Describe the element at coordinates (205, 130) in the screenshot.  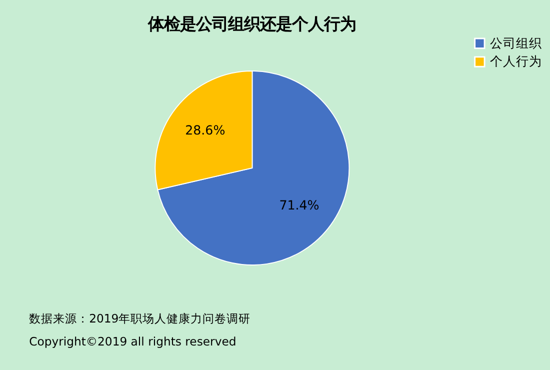
I see `data-label: 28.6%` at that location.